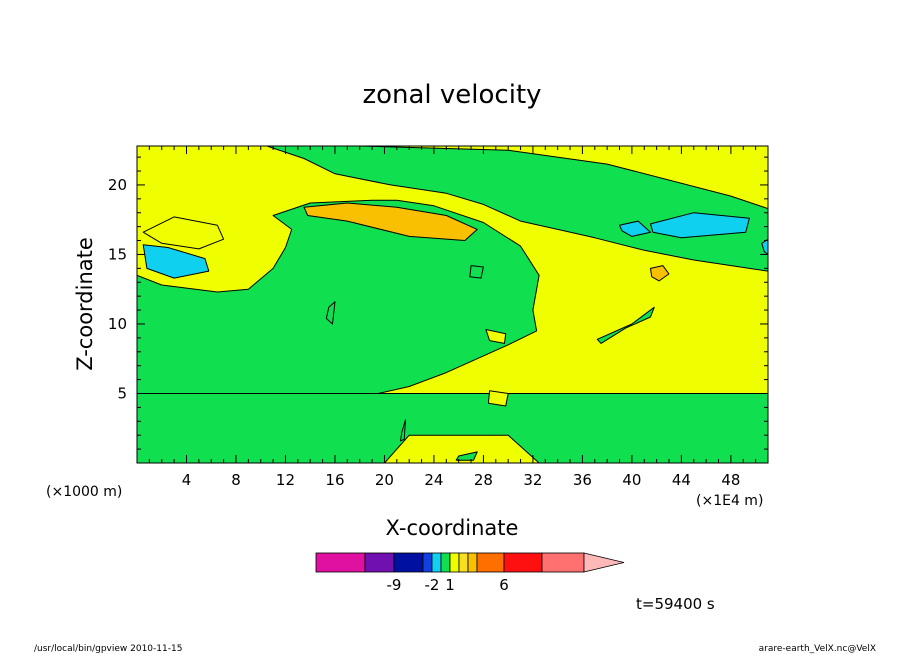 The width and height of the screenshot is (904, 654). I want to click on footer-left: /usr/local/bin/gpview 2010-11-15, so click(108, 649).